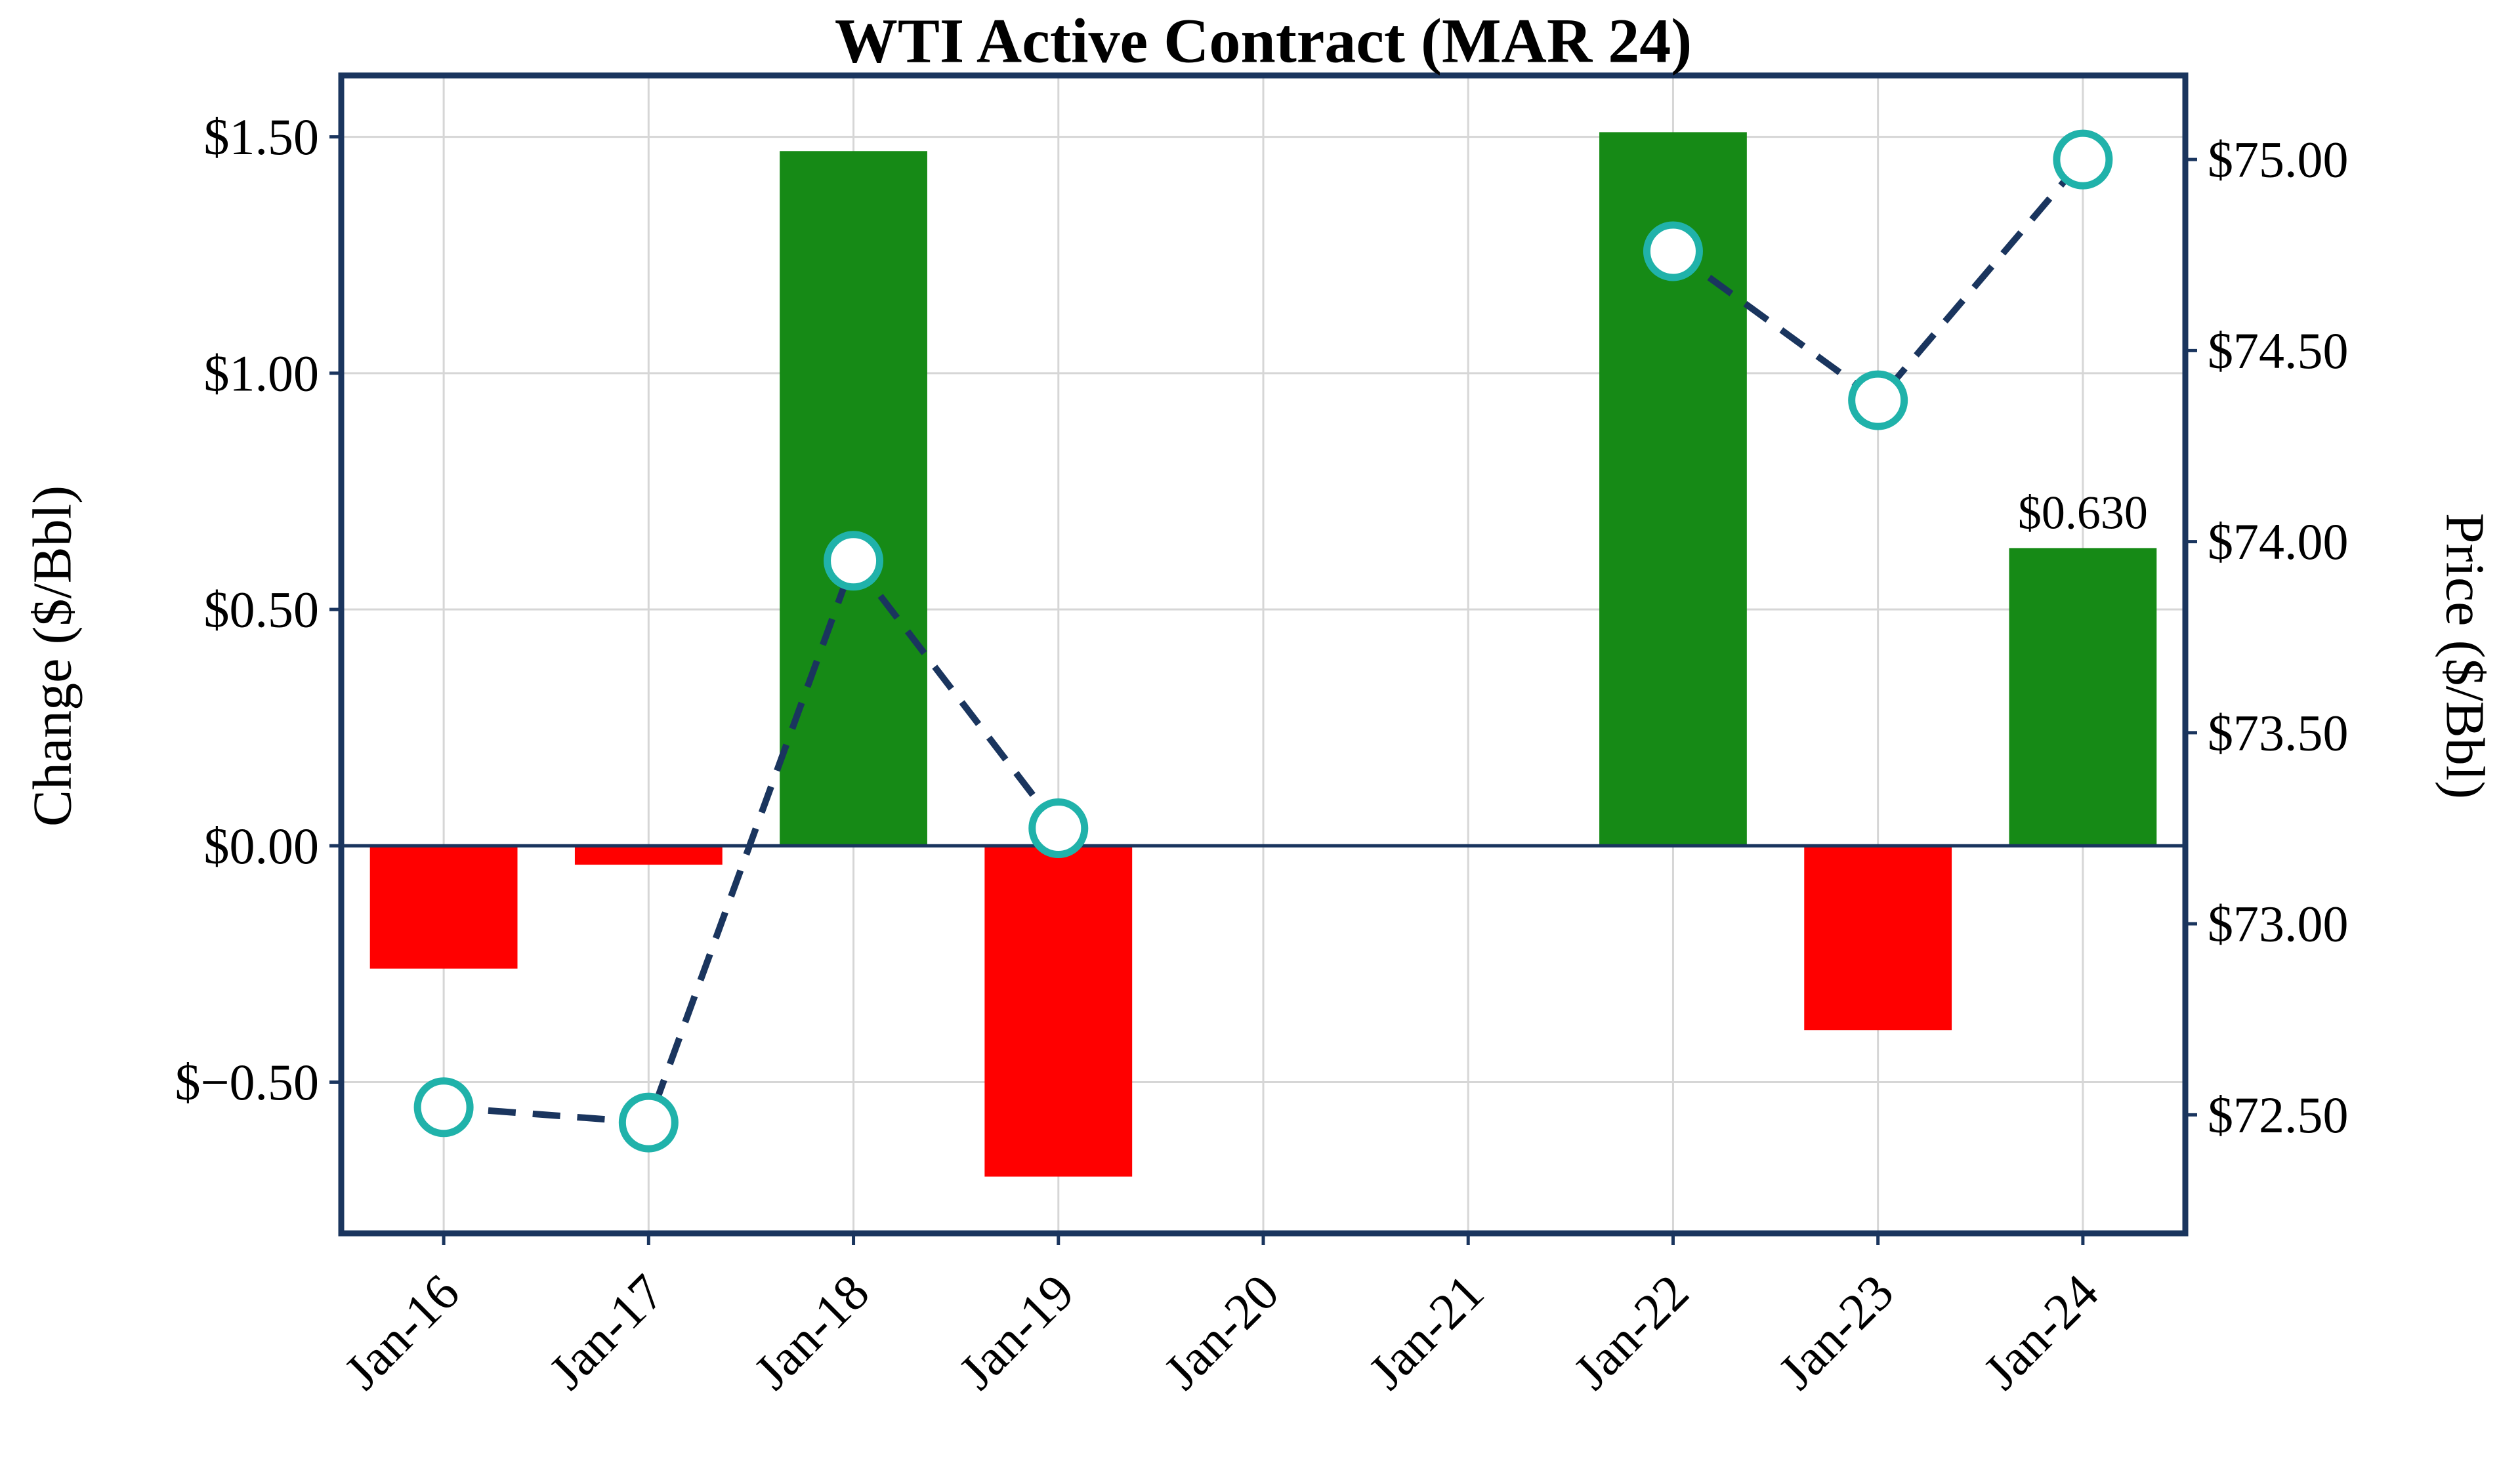  What do you see at coordinates (2278, 1114) in the screenshot?
I see `right-tick-label: $72.50` at bounding box center [2278, 1114].